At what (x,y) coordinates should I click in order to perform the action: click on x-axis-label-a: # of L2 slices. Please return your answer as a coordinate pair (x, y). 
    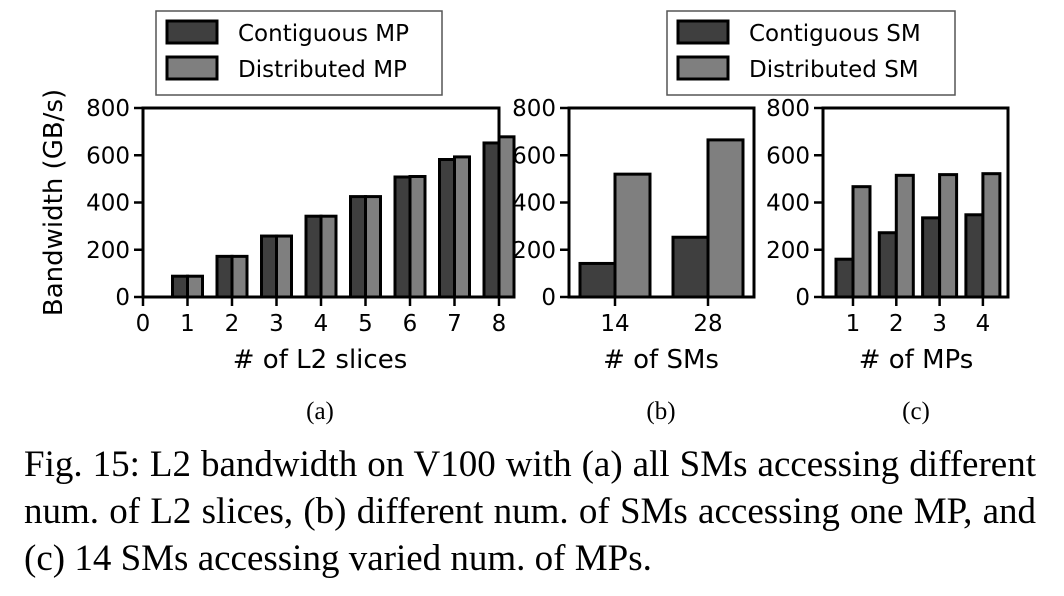
    Looking at the image, I should click on (320, 360).